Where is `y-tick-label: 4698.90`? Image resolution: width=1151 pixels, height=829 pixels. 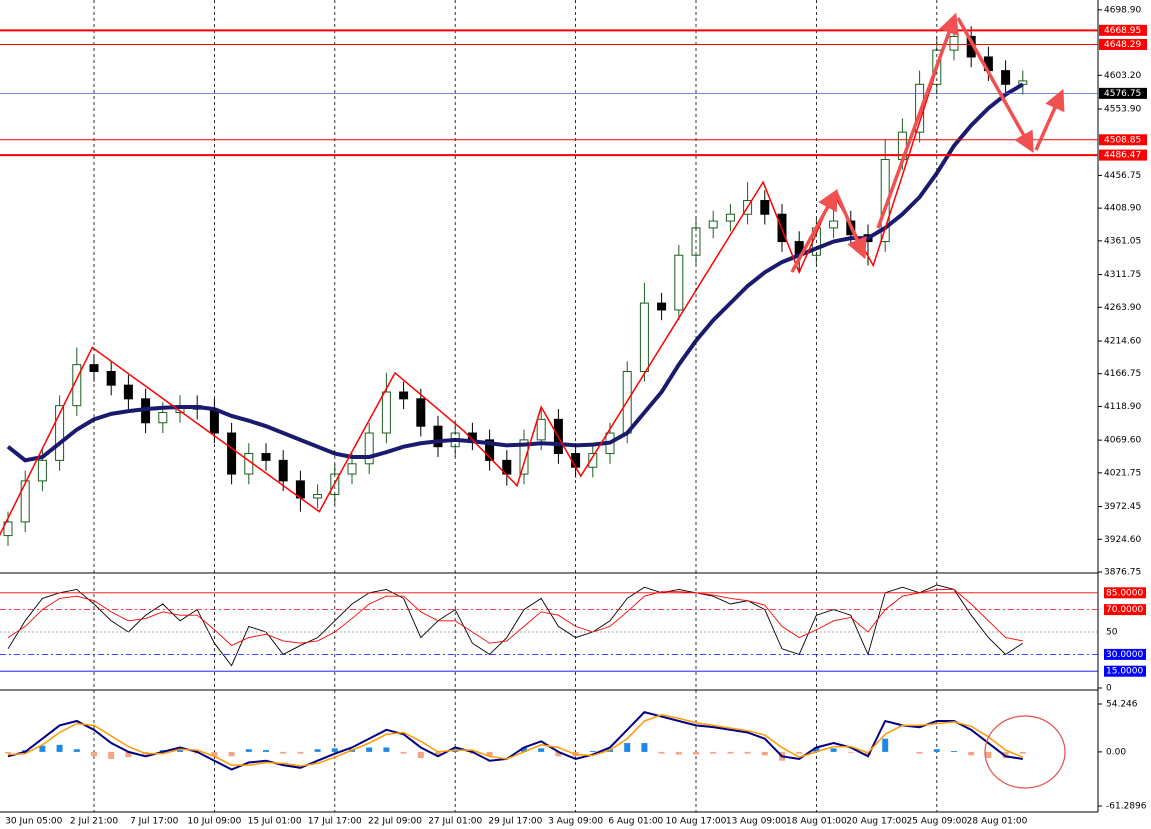 y-tick-label: 4698.90 is located at coordinates (1122, 10).